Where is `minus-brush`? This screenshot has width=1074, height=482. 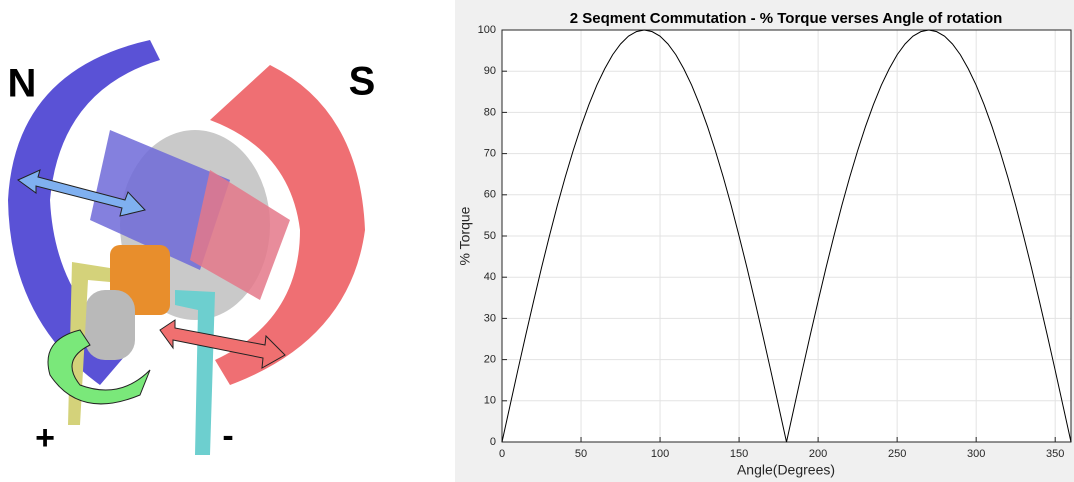 minus-brush is located at coordinates (195, 372).